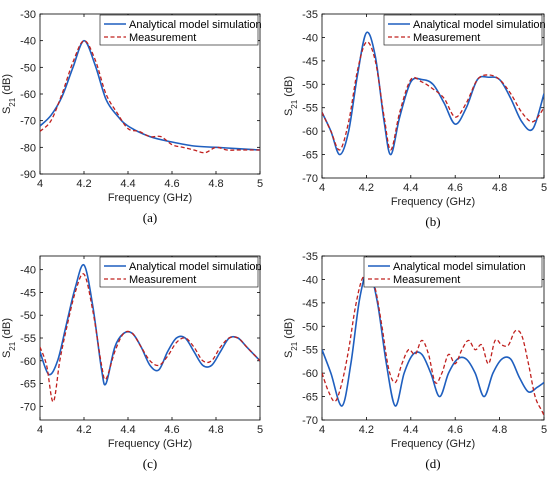  Describe the element at coordinates (432, 463) in the screenshot. I see `panel-label: (d)` at that location.